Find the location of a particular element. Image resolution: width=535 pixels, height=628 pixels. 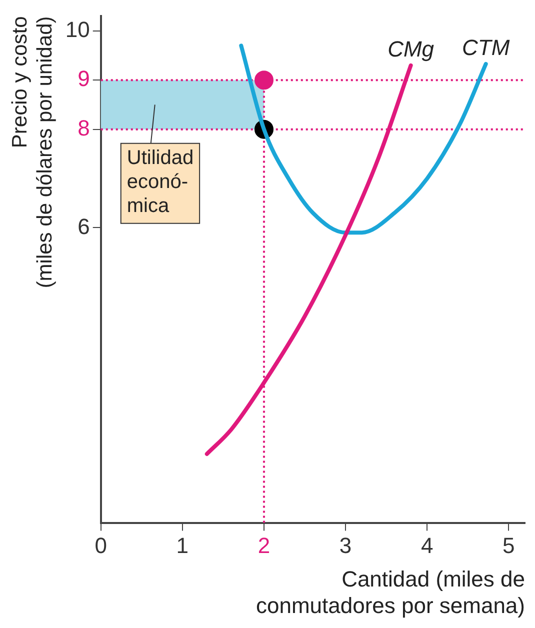

series-label: CTM is located at coordinates (486, 47).